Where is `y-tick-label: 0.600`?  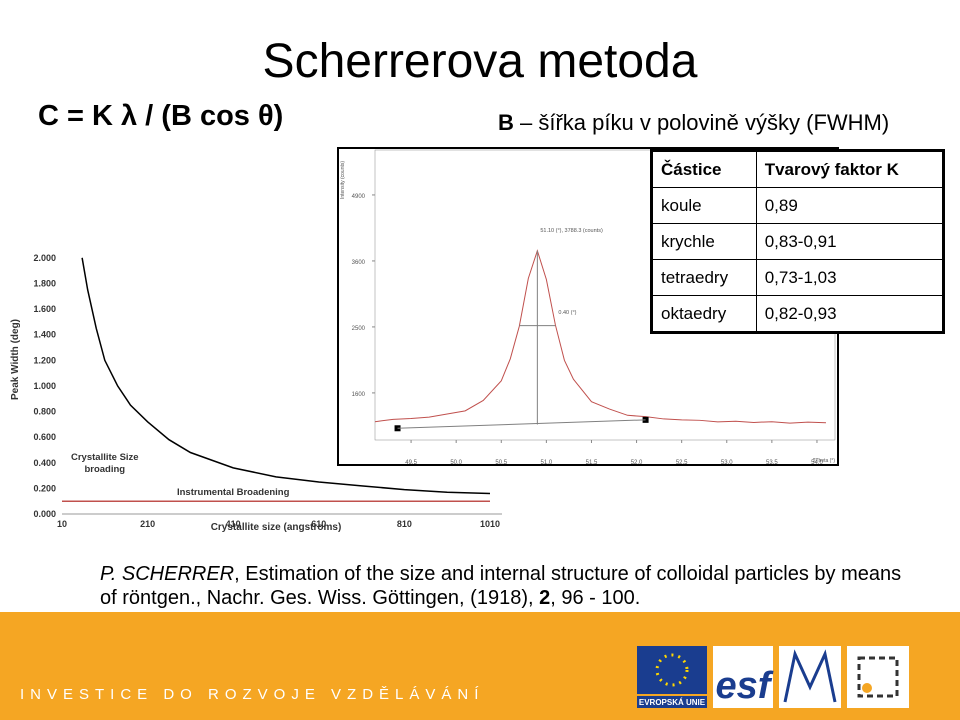
y-tick-label: 0.600 is located at coordinates (44, 437).